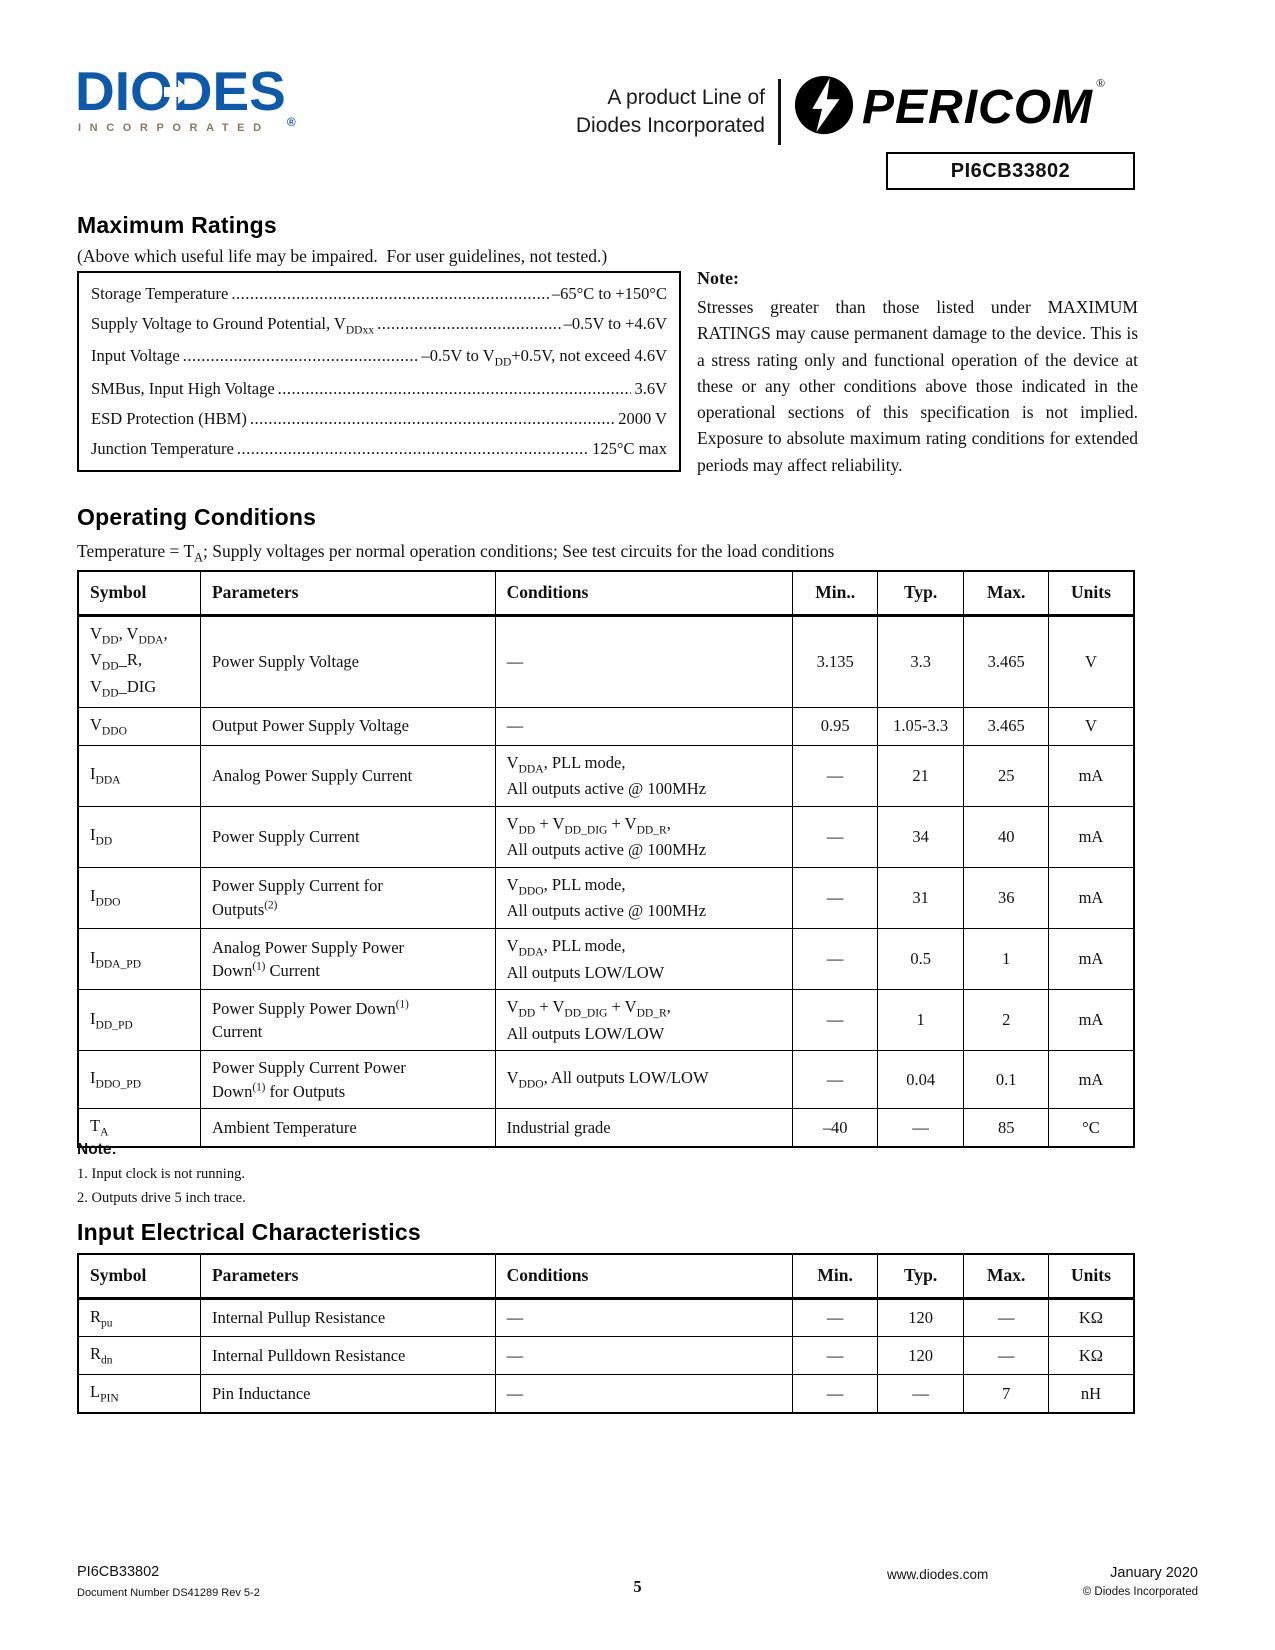 This screenshot has width=1275, height=1650. What do you see at coordinates (161, 1197) in the screenshot?
I see `note-line: 2. Outputs drive 5 inch trace.` at bounding box center [161, 1197].